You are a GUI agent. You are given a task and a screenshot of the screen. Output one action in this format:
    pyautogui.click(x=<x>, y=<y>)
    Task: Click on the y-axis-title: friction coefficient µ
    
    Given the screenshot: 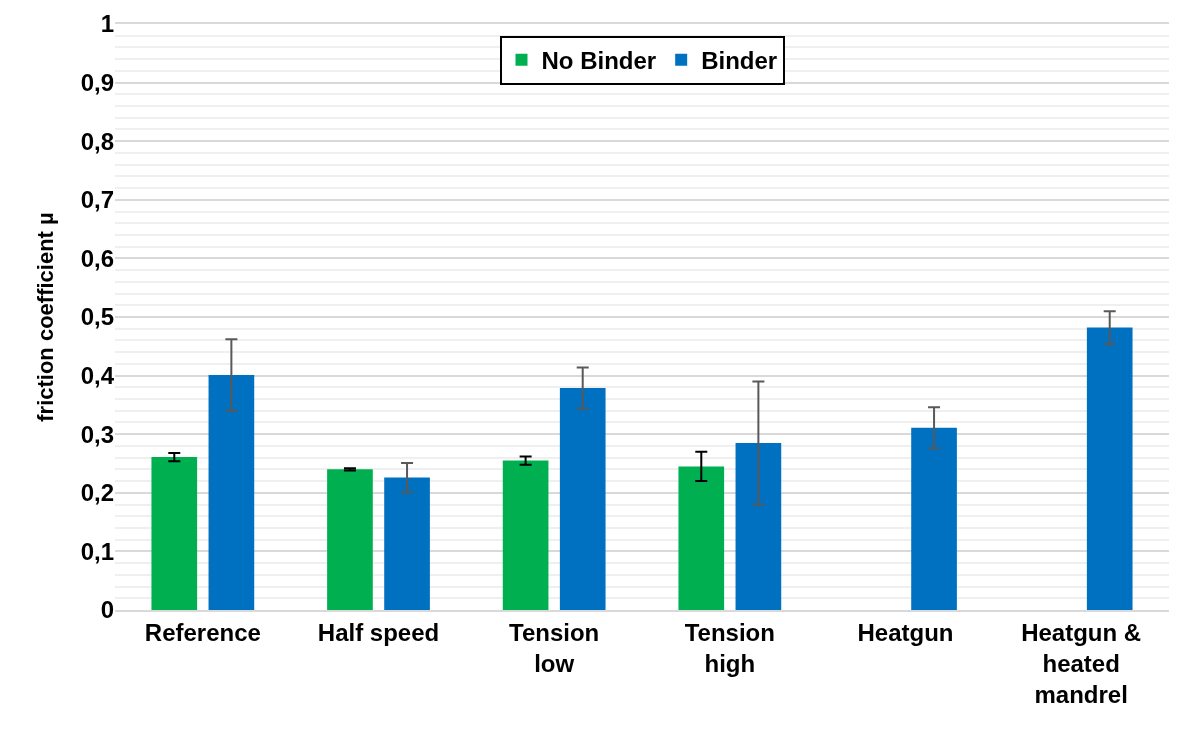 What is the action you would take?
    pyautogui.click(x=46, y=317)
    